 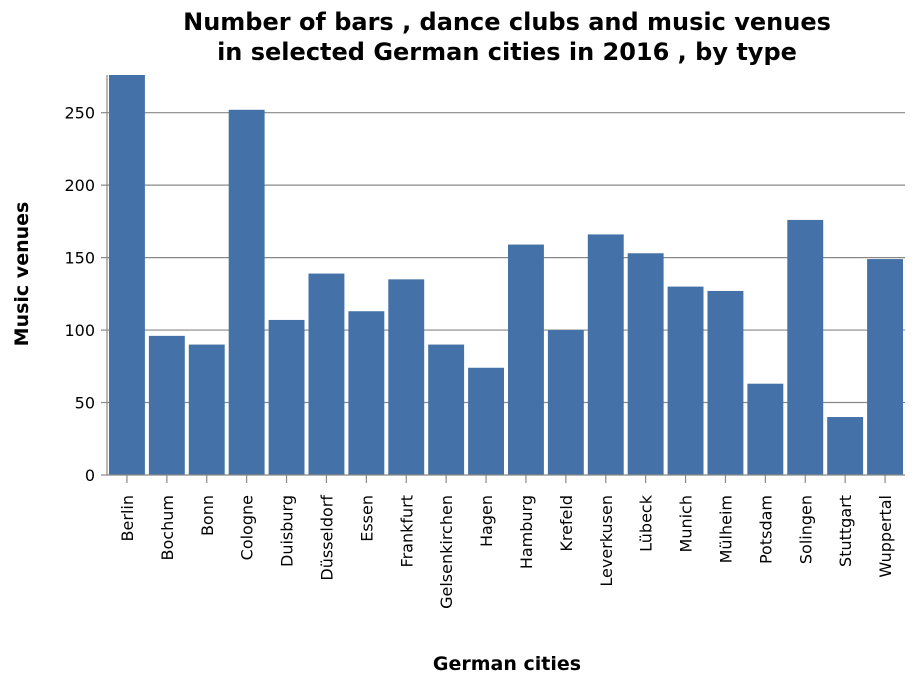 What do you see at coordinates (326, 538) in the screenshot?
I see `x-tick-label-düsseldorf: Düsseldorf` at bounding box center [326, 538].